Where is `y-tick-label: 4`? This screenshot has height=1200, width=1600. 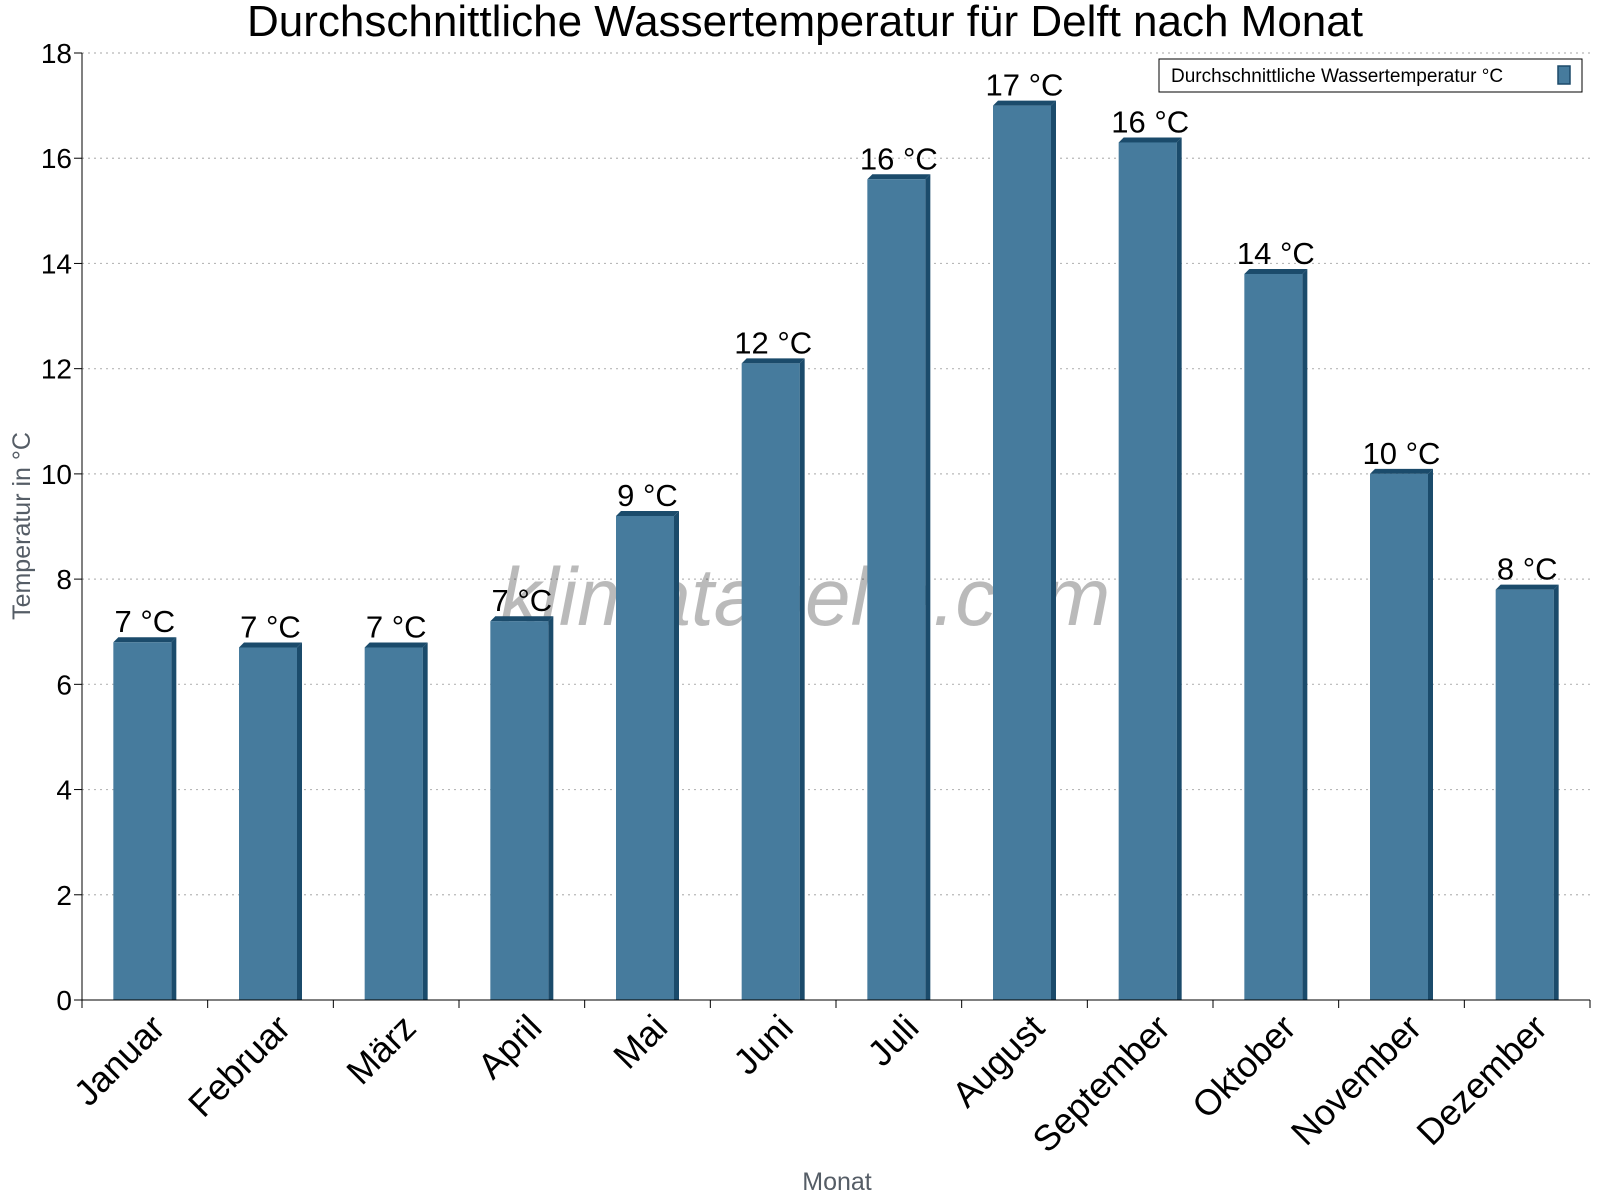
y-tick-label: 4 is located at coordinates (64, 790).